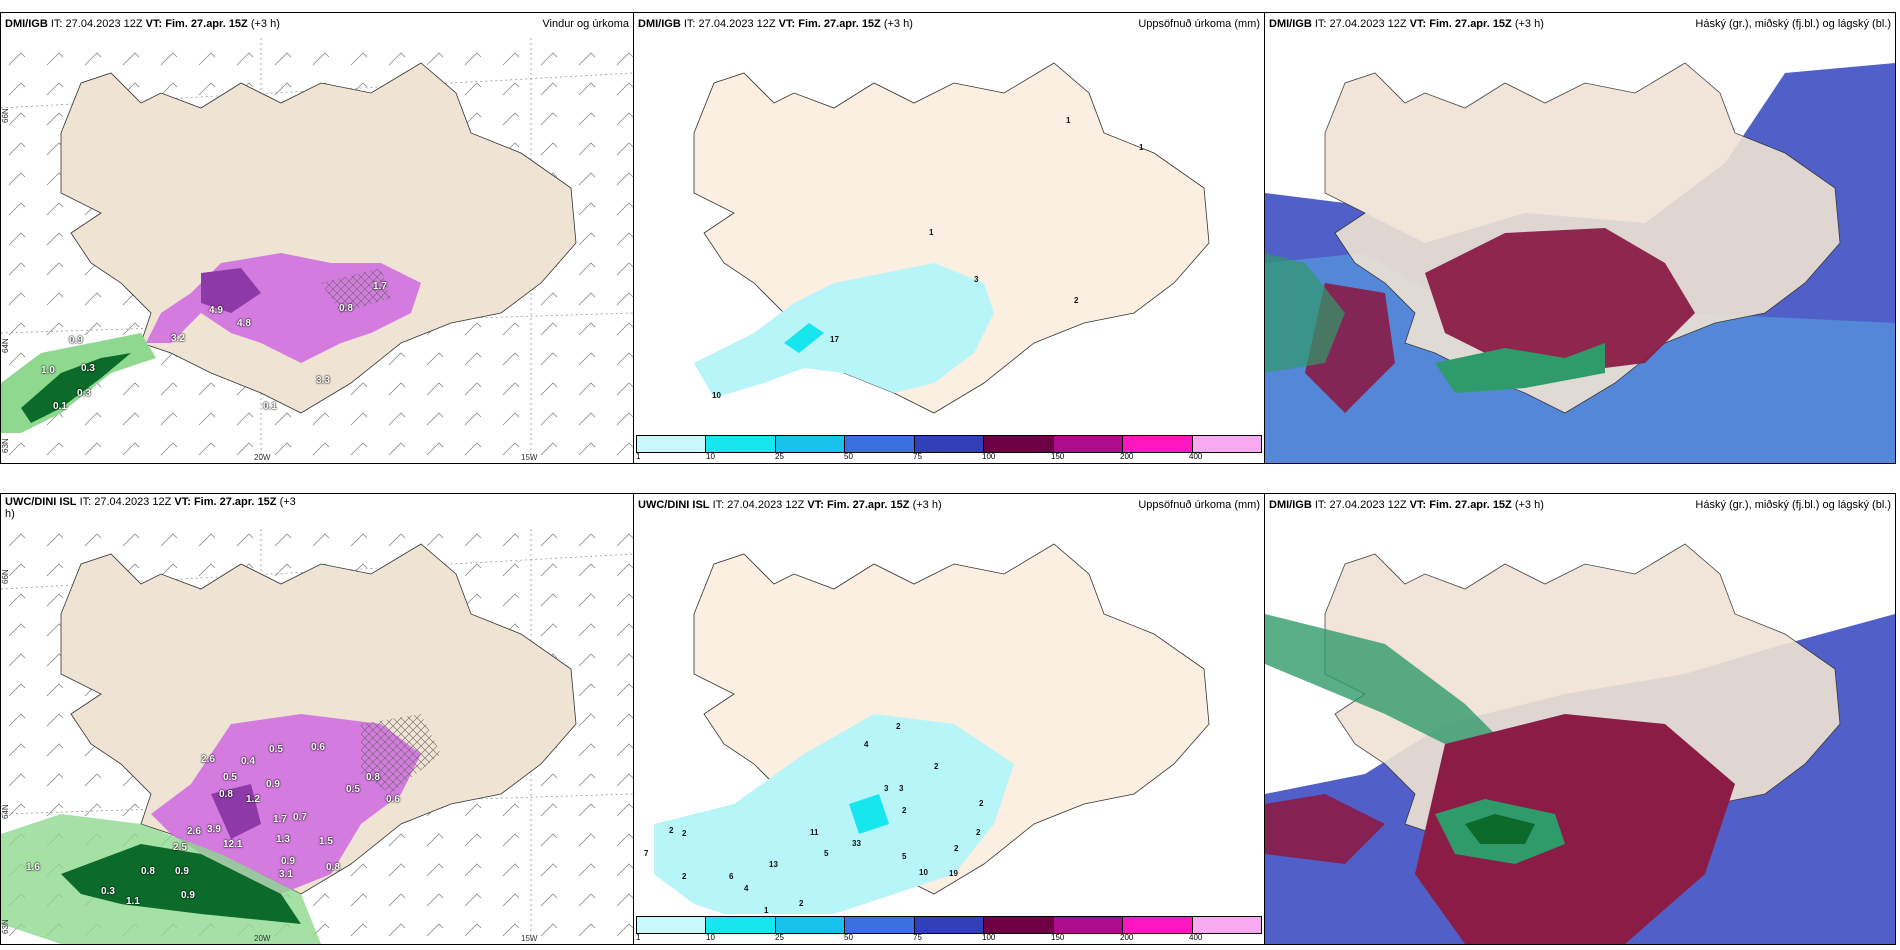 This screenshot has height=950, width=1900. Describe the element at coordinates (323, 380) in the screenshot. I see `value-label: 3.3` at that location.